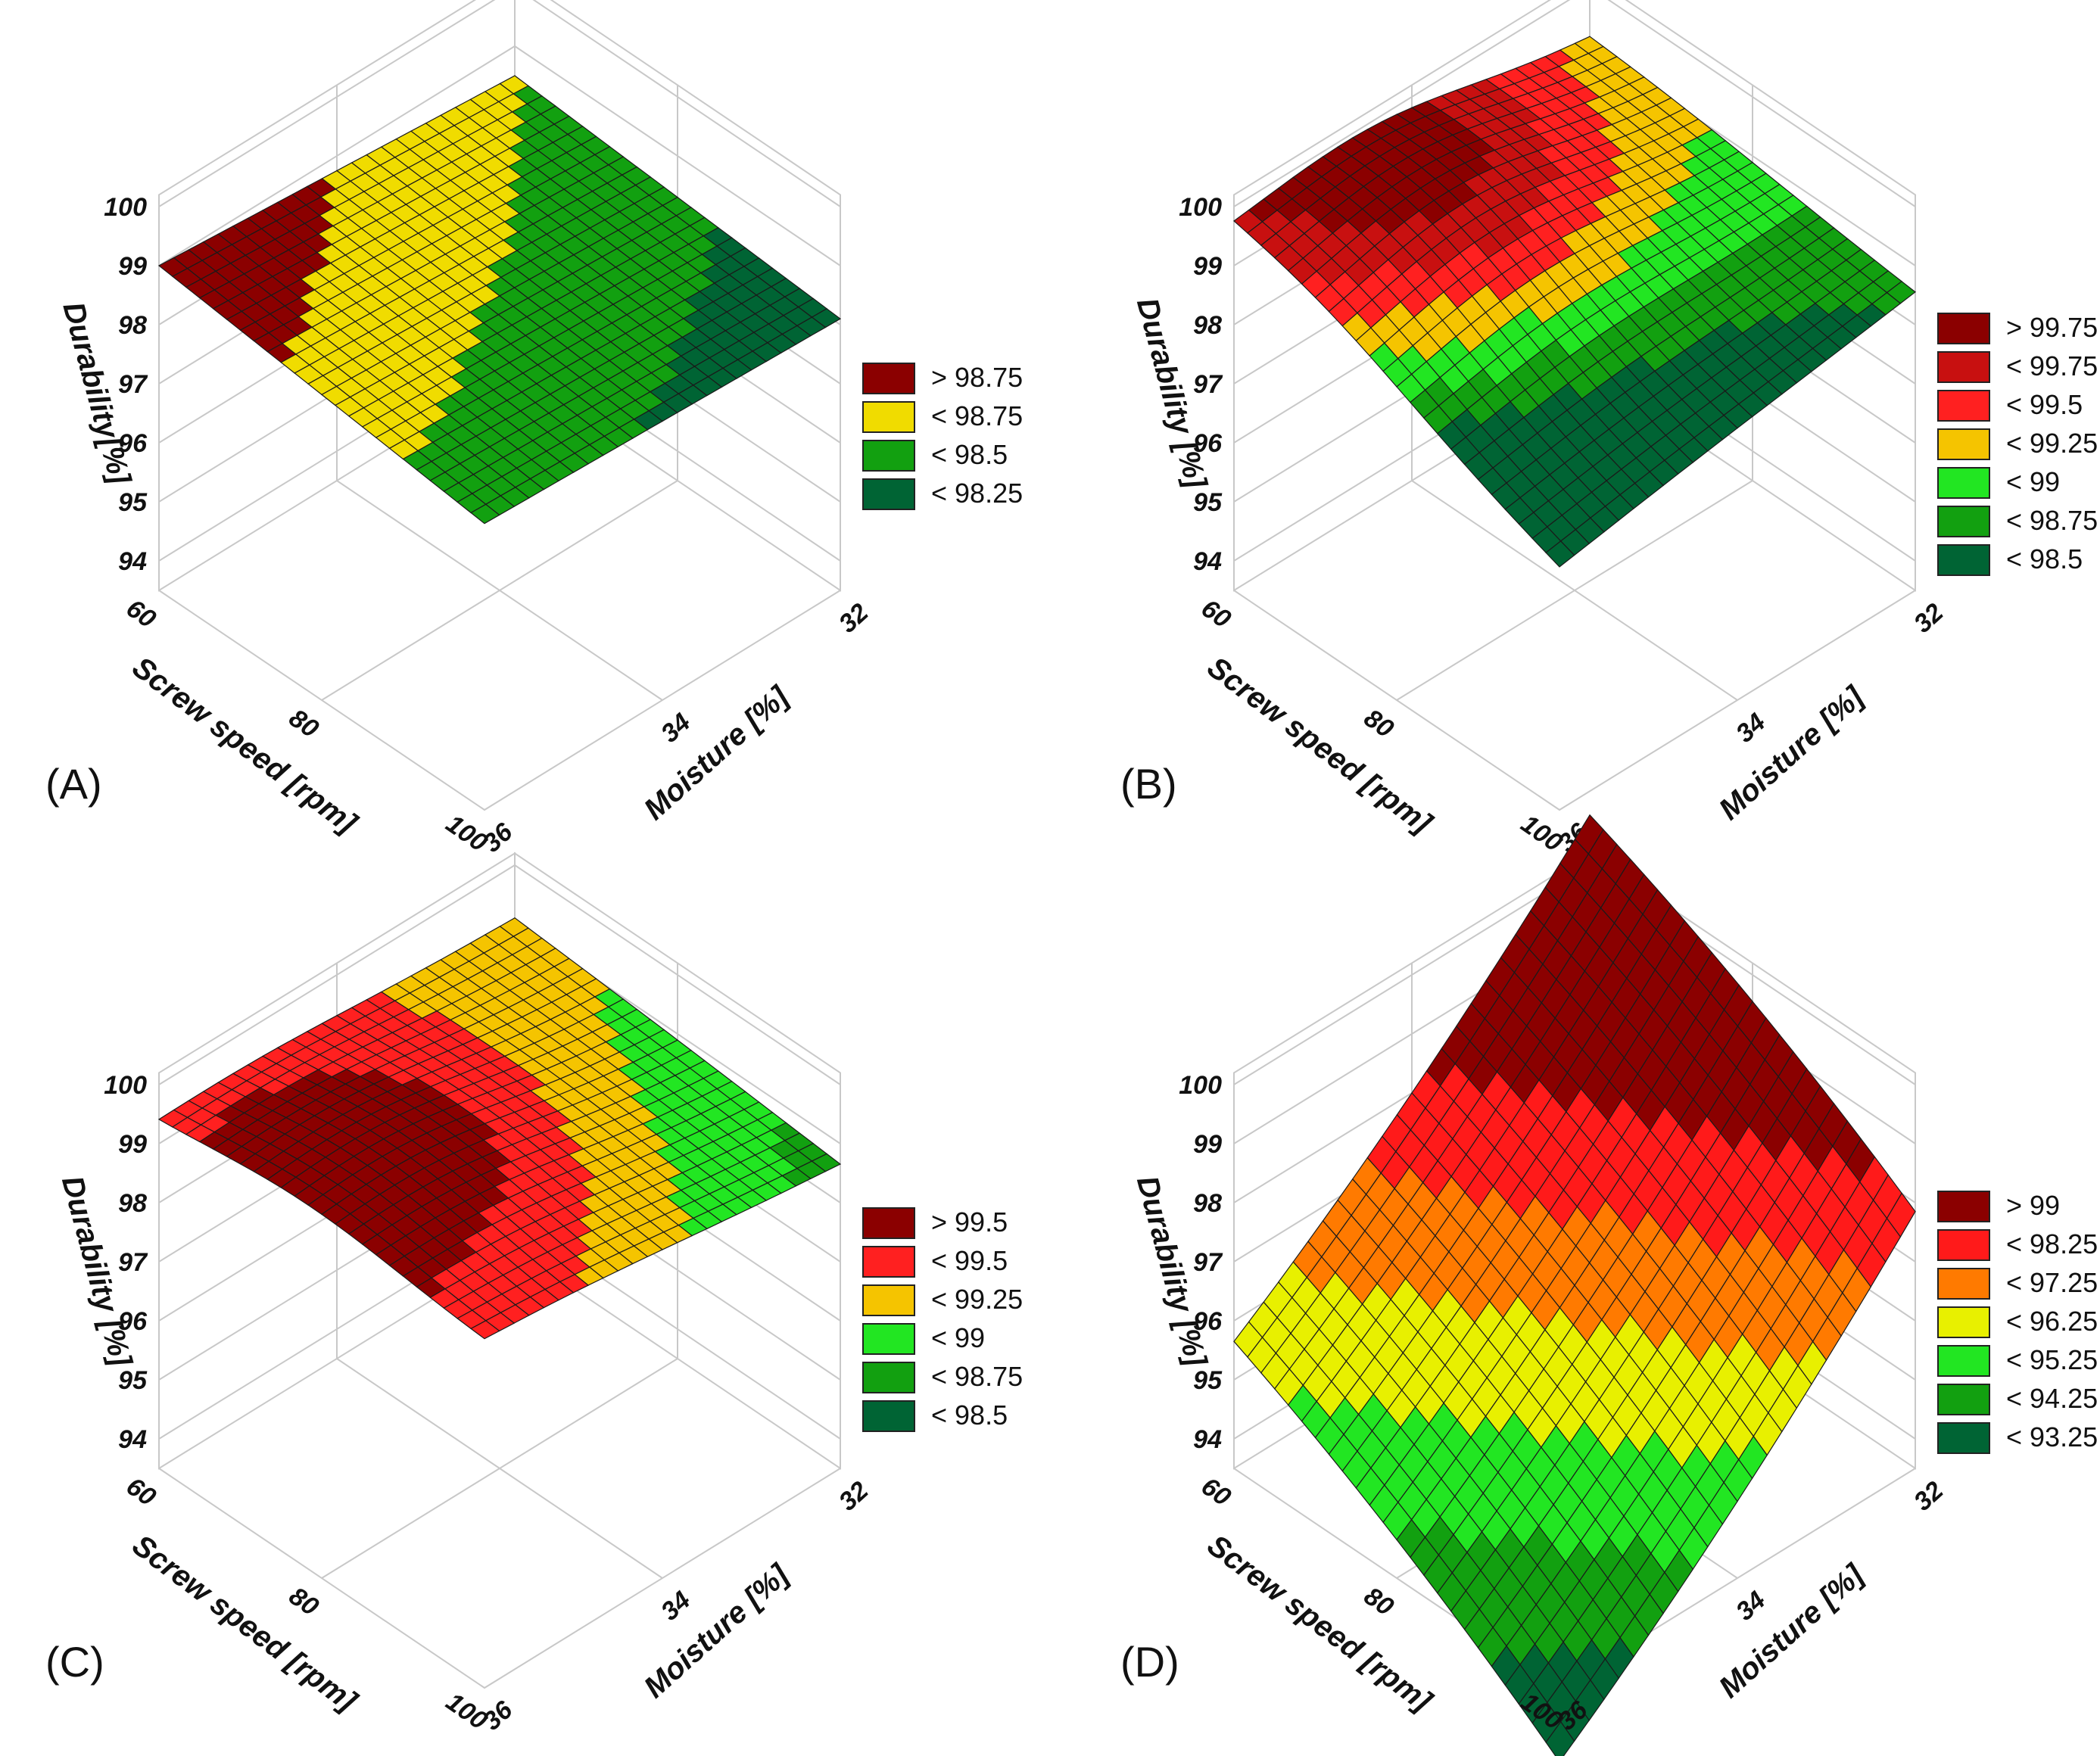 The height and width of the screenshot is (1756, 2100). What do you see at coordinates (942, 1319) in the screenshot?
I see `legend: > 99.5 < 99.5 < 99.25 < 99 < 98.75 < 98.5` at bounding box center [942, 1319].